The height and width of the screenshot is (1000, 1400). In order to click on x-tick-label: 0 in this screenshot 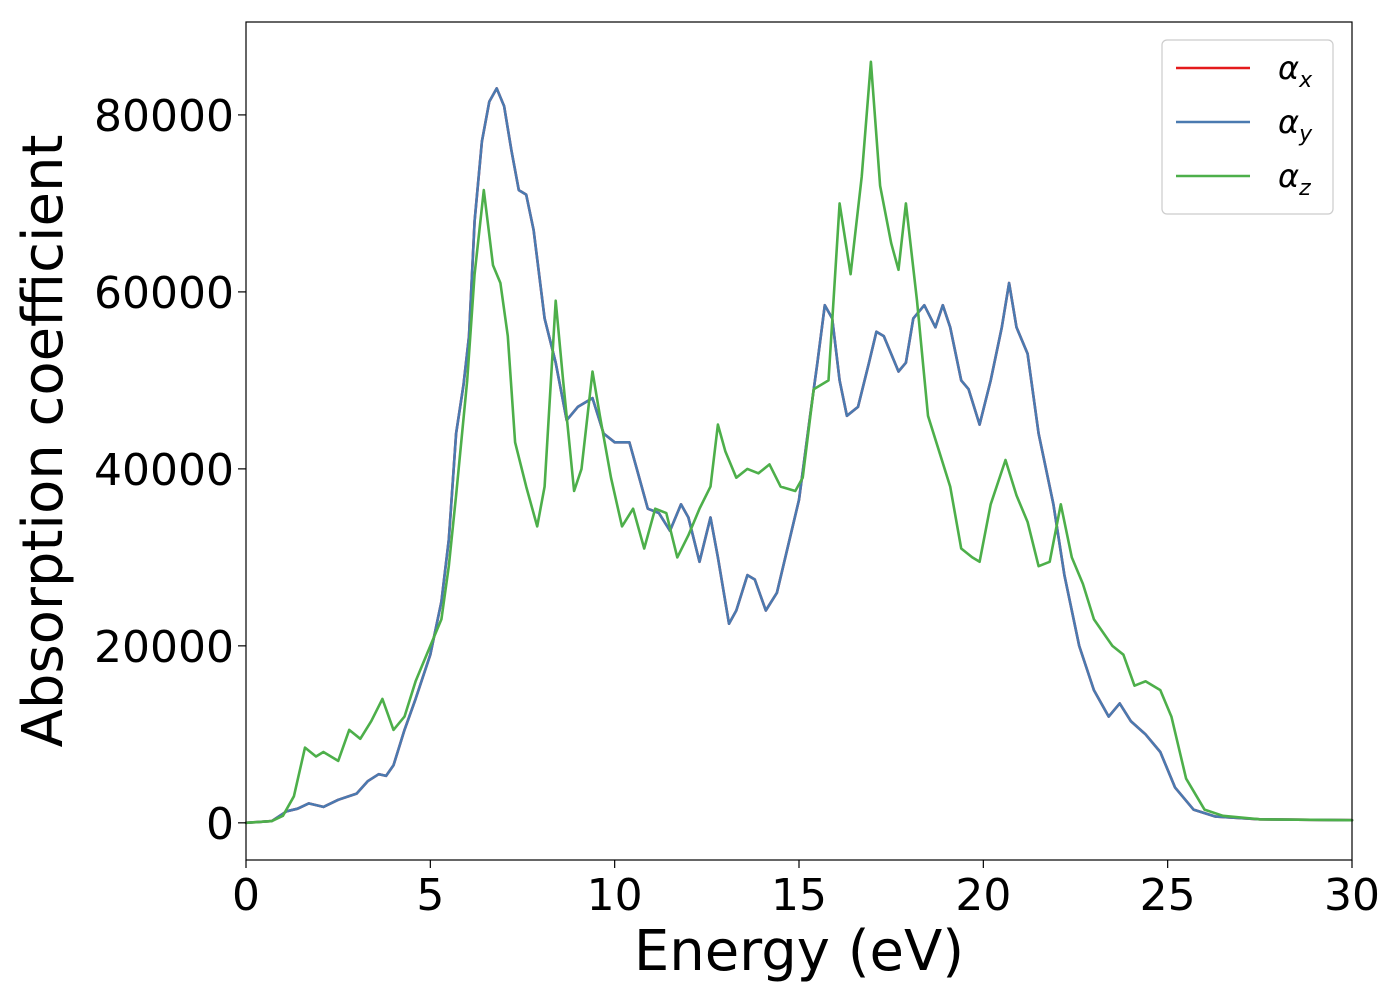, I will do `click(246, 895)`.